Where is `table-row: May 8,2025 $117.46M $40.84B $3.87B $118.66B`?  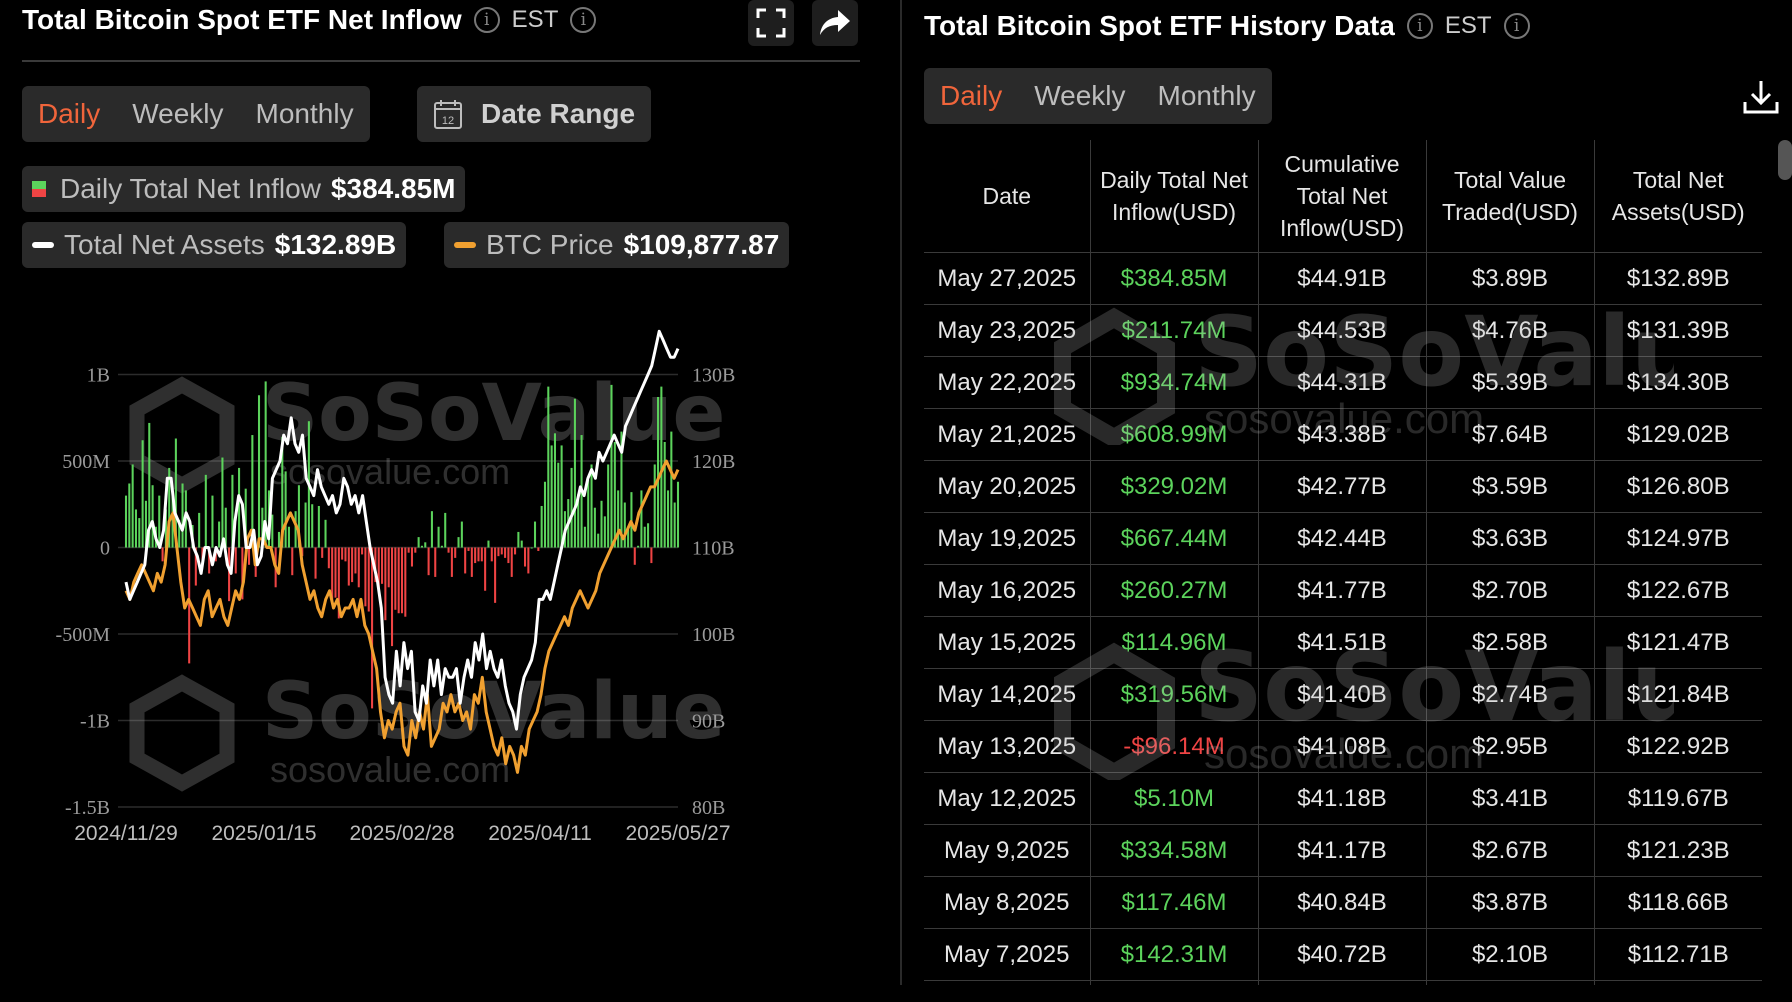
table-row: May 8,2025 $117.46M $40.84B $3.87B $118.66B is located at coordinates (1343, 902).